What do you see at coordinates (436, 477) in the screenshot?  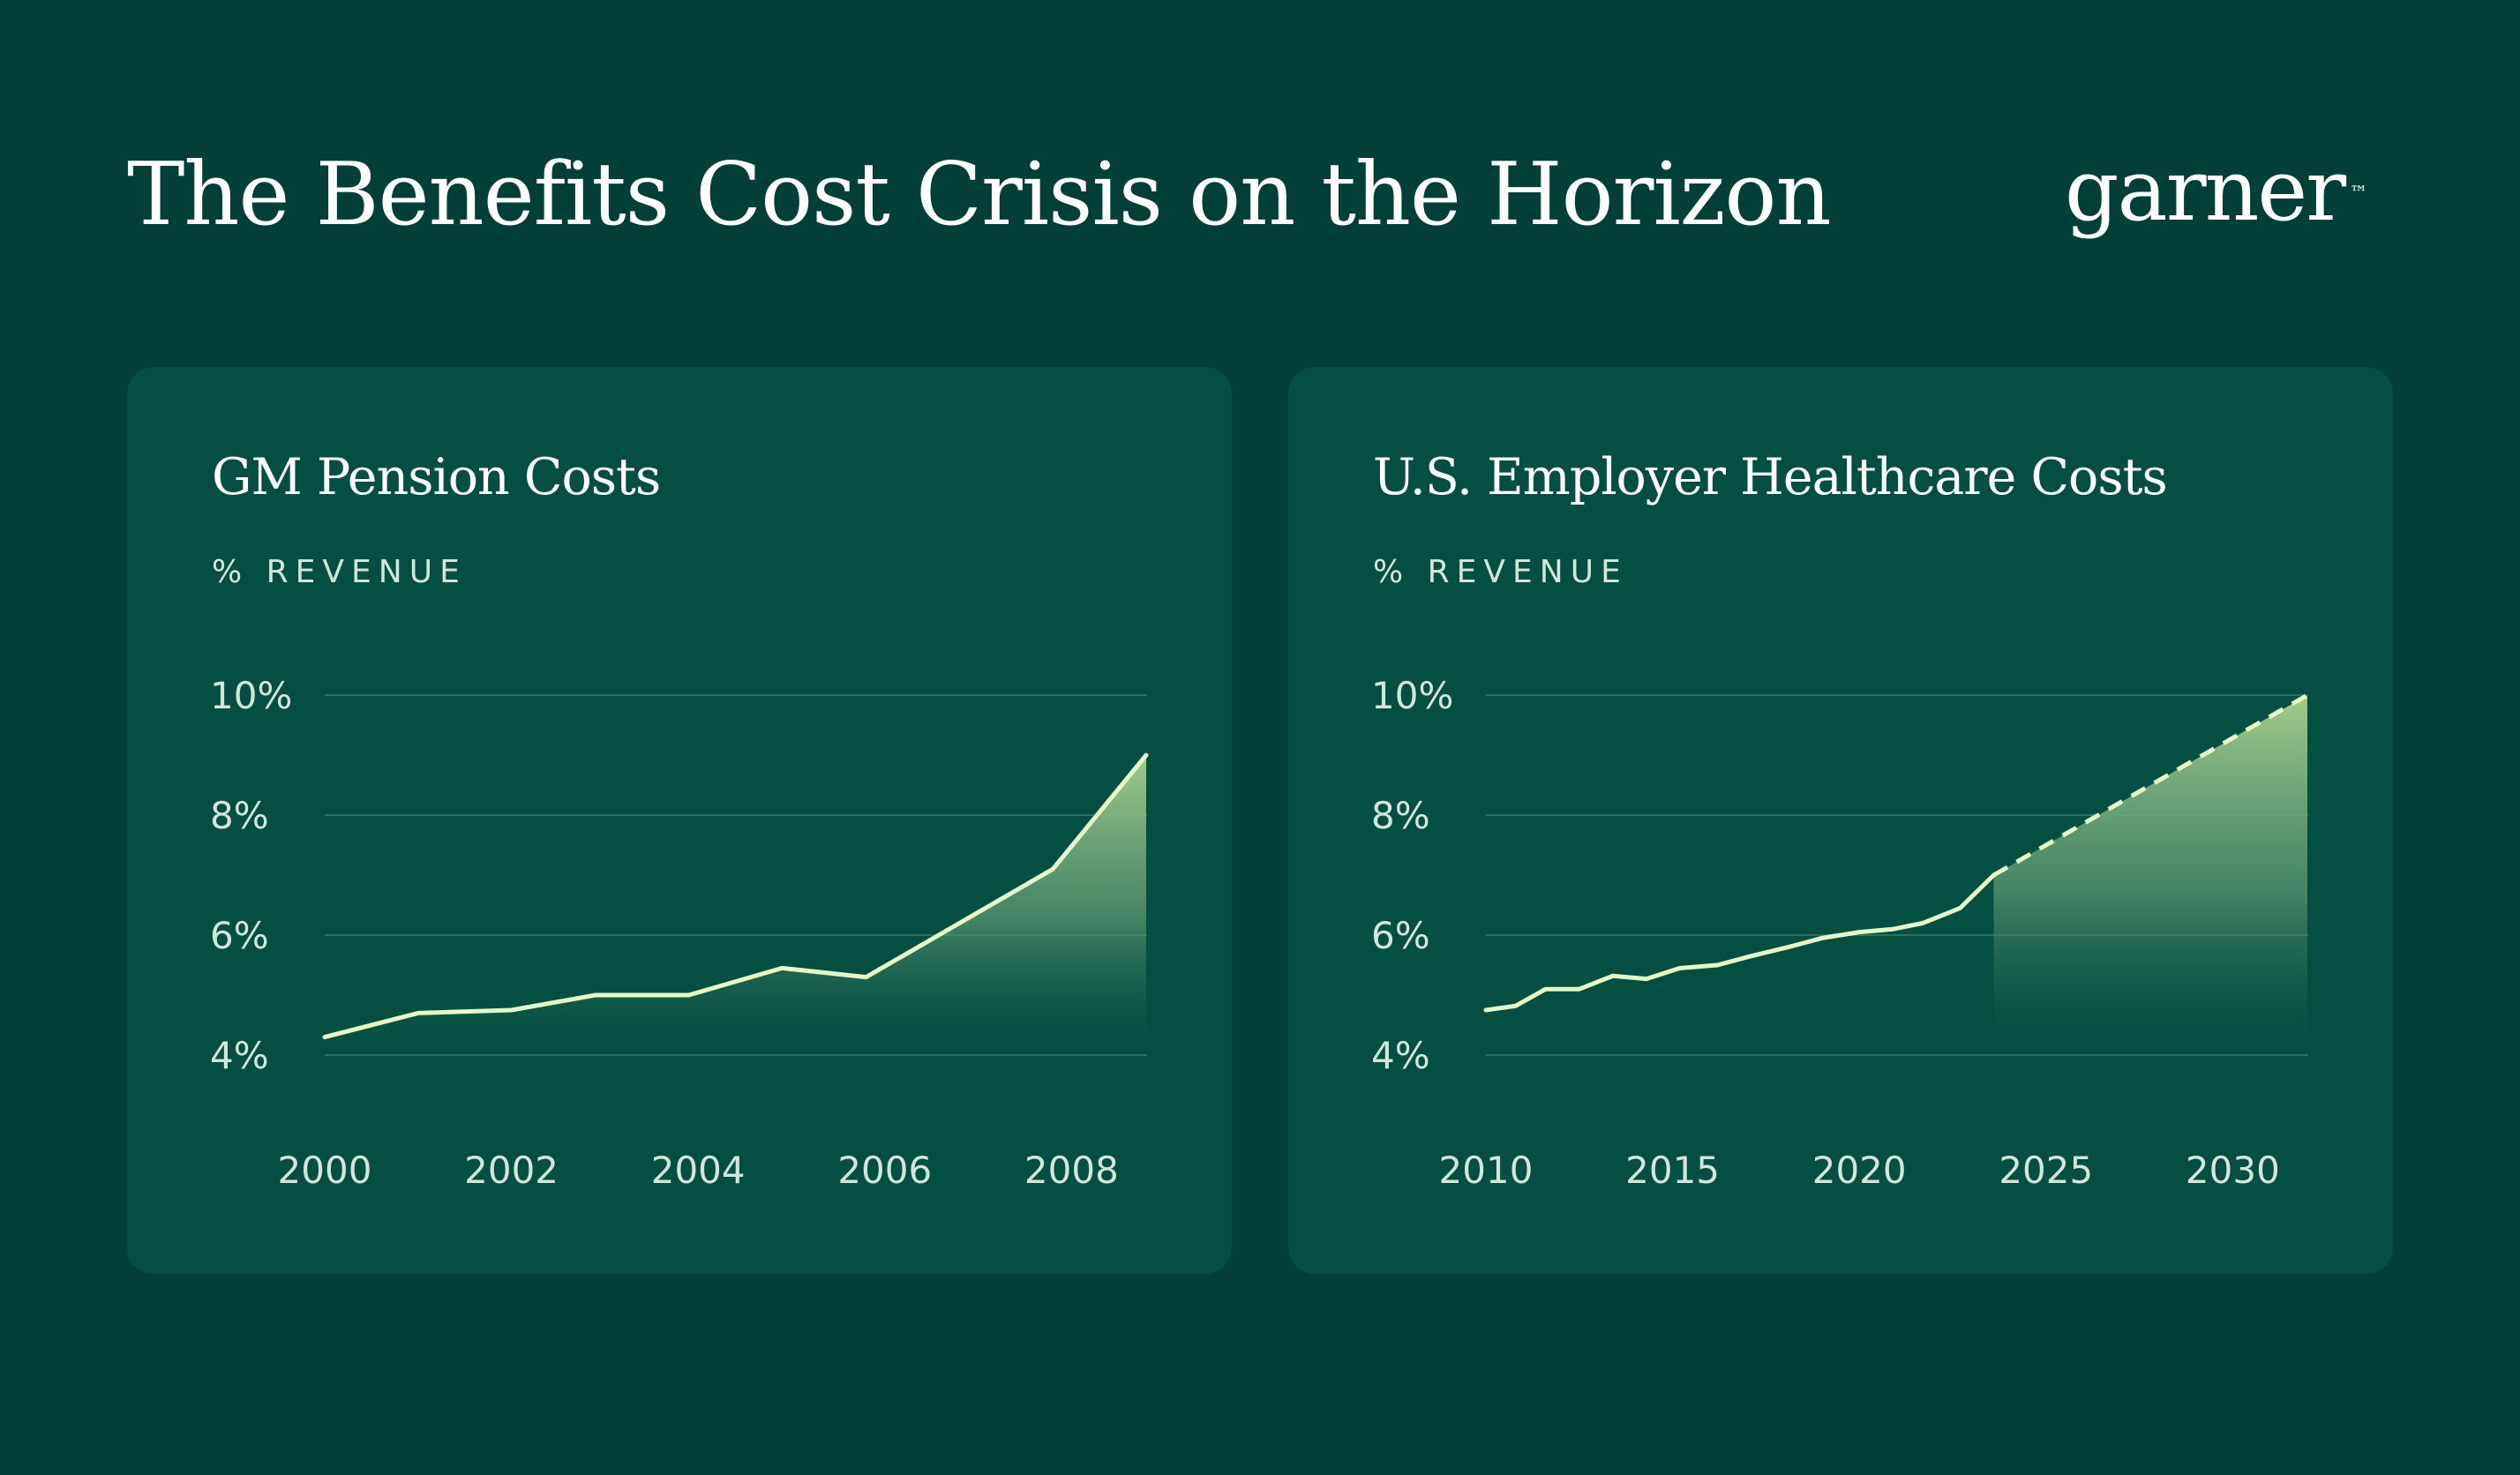 I see `chart-title: GM Pension Costs` at bounding box center [436, 477].